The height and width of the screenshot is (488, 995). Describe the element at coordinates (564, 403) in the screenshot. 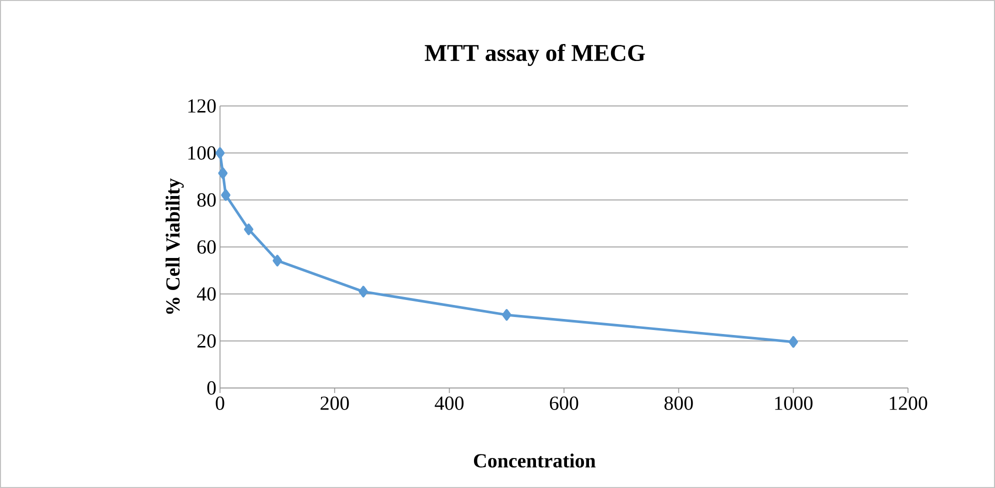

I see `x-tick-label: 600` at that location.